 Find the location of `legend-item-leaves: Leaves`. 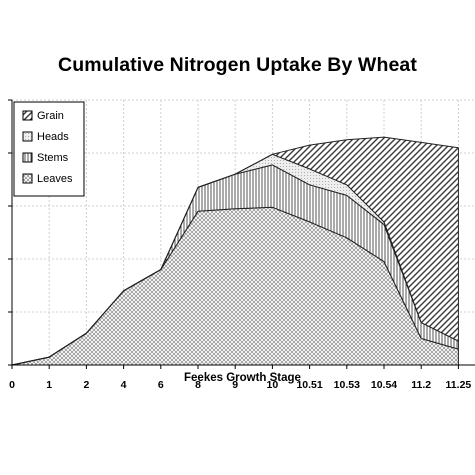

legend-item-leaves: Leaves is located at coordinates (47, 179).